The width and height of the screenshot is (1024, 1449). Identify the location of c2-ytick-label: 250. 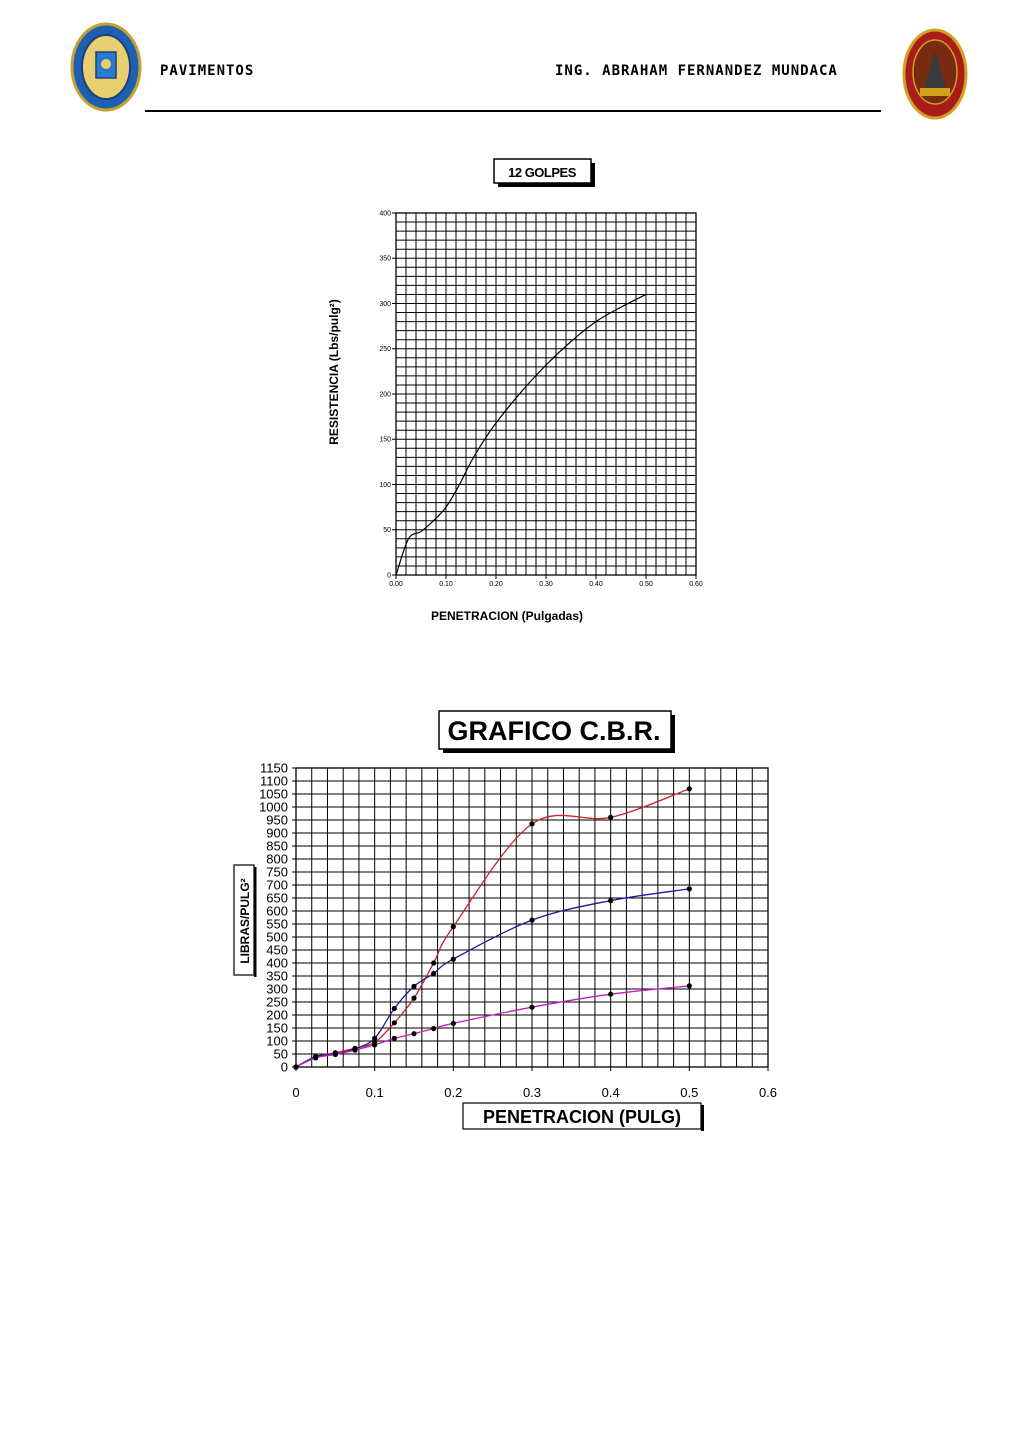
(277, 1002).